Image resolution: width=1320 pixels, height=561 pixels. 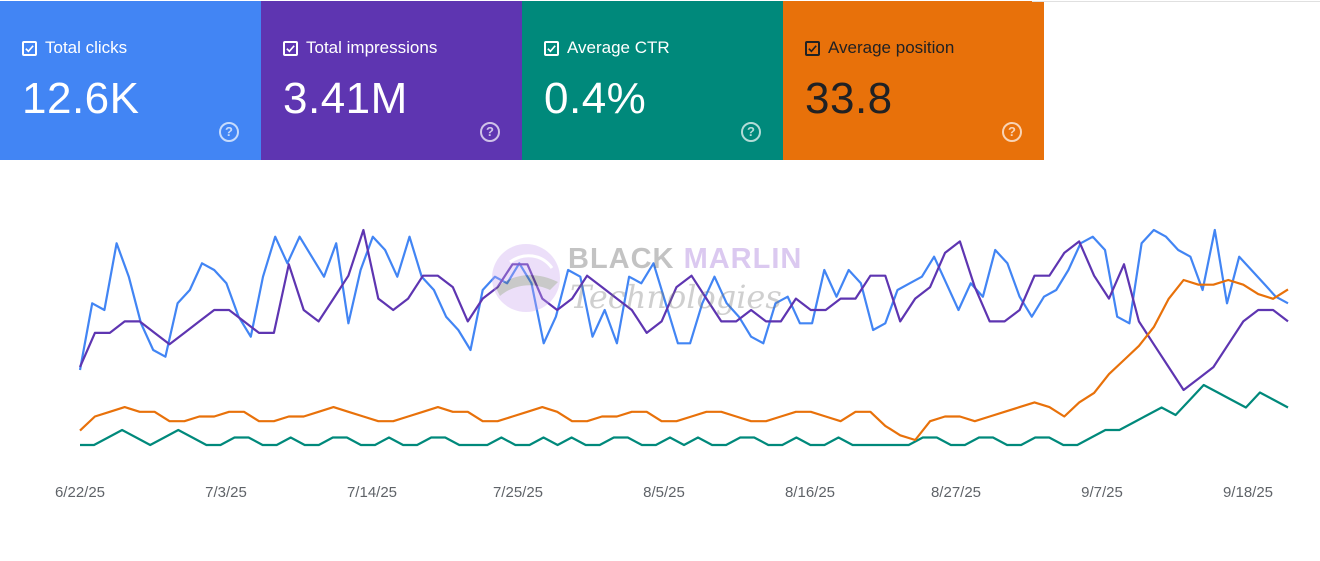 What do you see at coordinates (86, 47) in the screenshot?
I see `metric-label: Total clicks` at bounding box center [86, 47].